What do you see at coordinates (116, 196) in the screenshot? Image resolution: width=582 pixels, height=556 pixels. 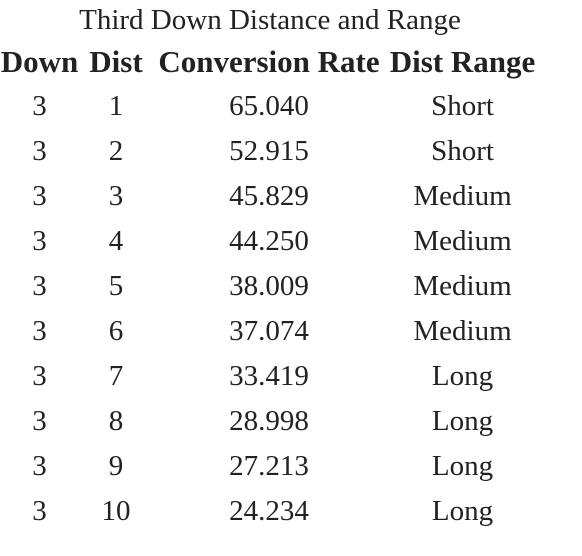 I see `cell-dist: 3` at bounding box center [116, 196].